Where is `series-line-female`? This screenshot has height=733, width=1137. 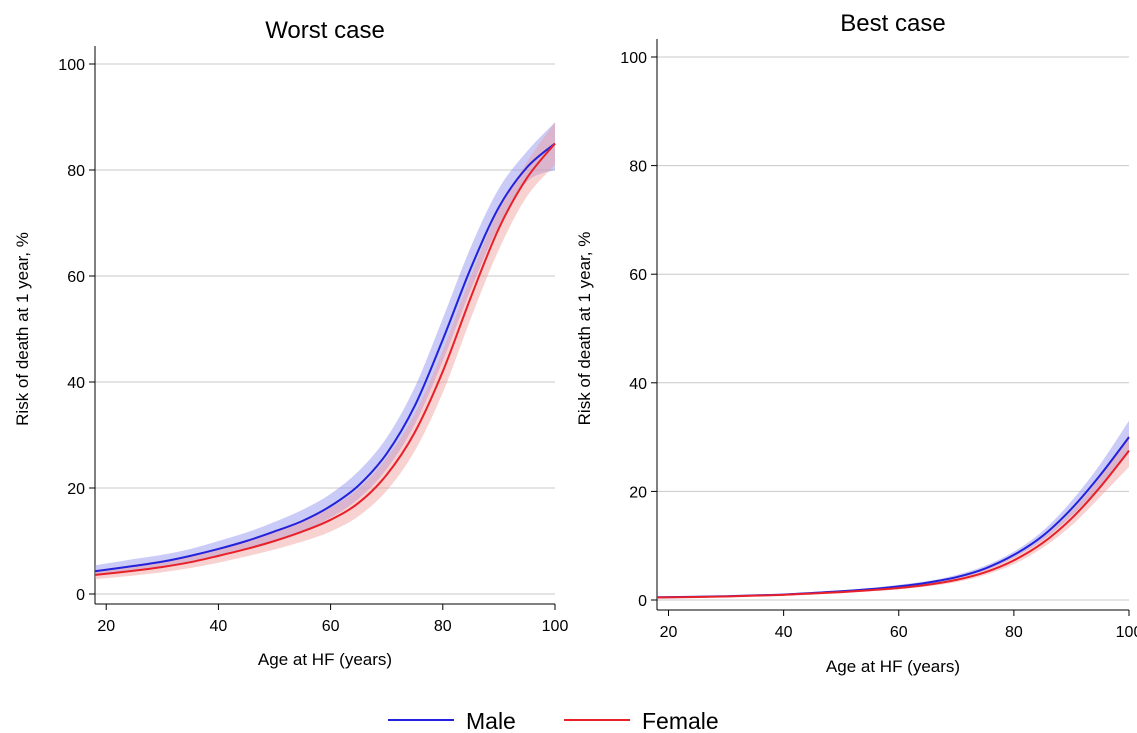
series-line-female is located at coordinates (893, 524).